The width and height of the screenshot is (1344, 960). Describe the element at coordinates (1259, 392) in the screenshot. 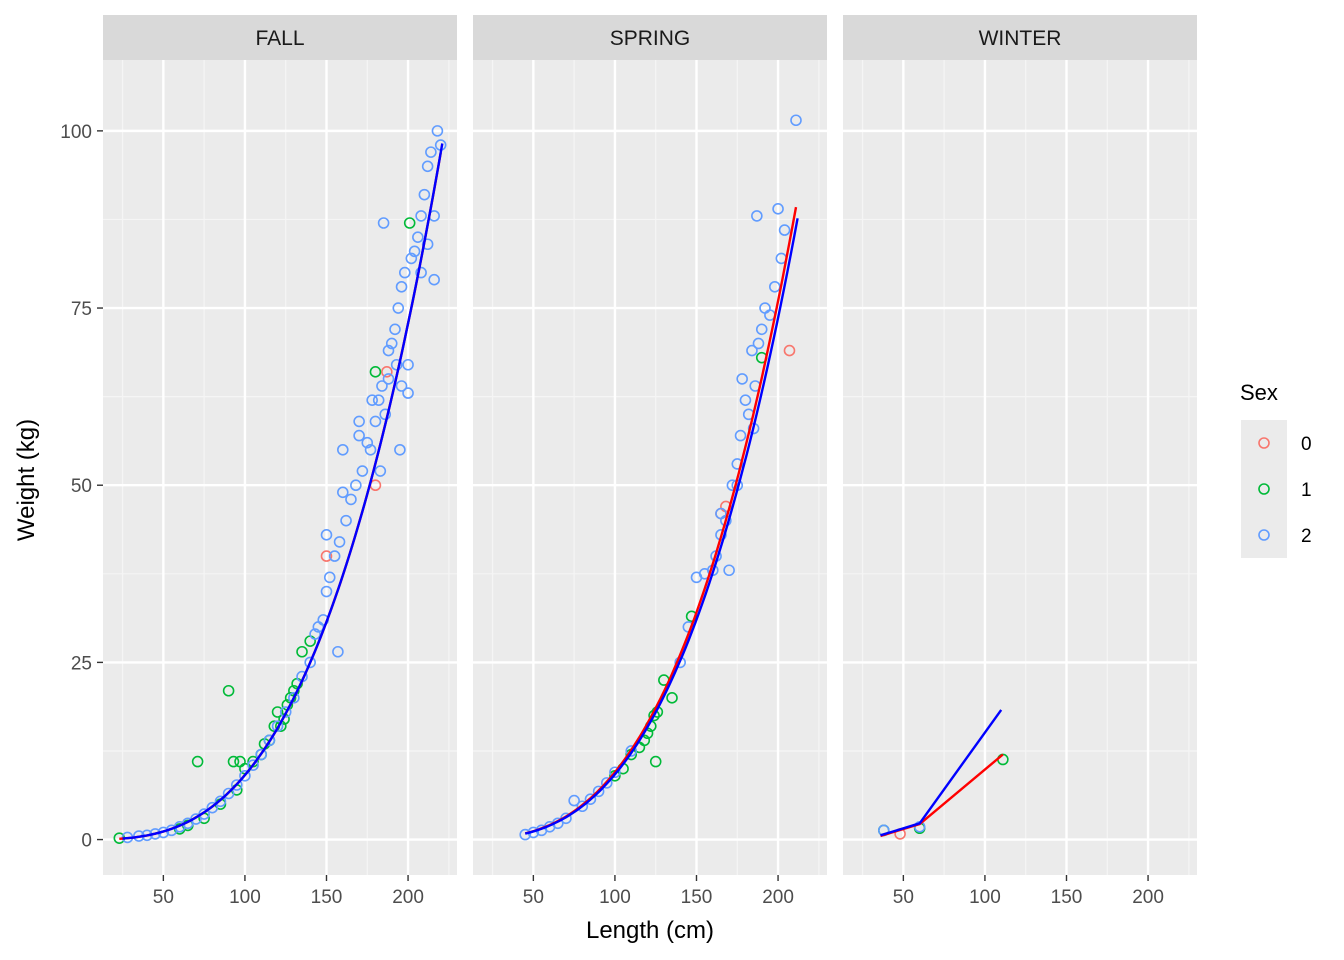

I see `legend-title: Sex` at that location.